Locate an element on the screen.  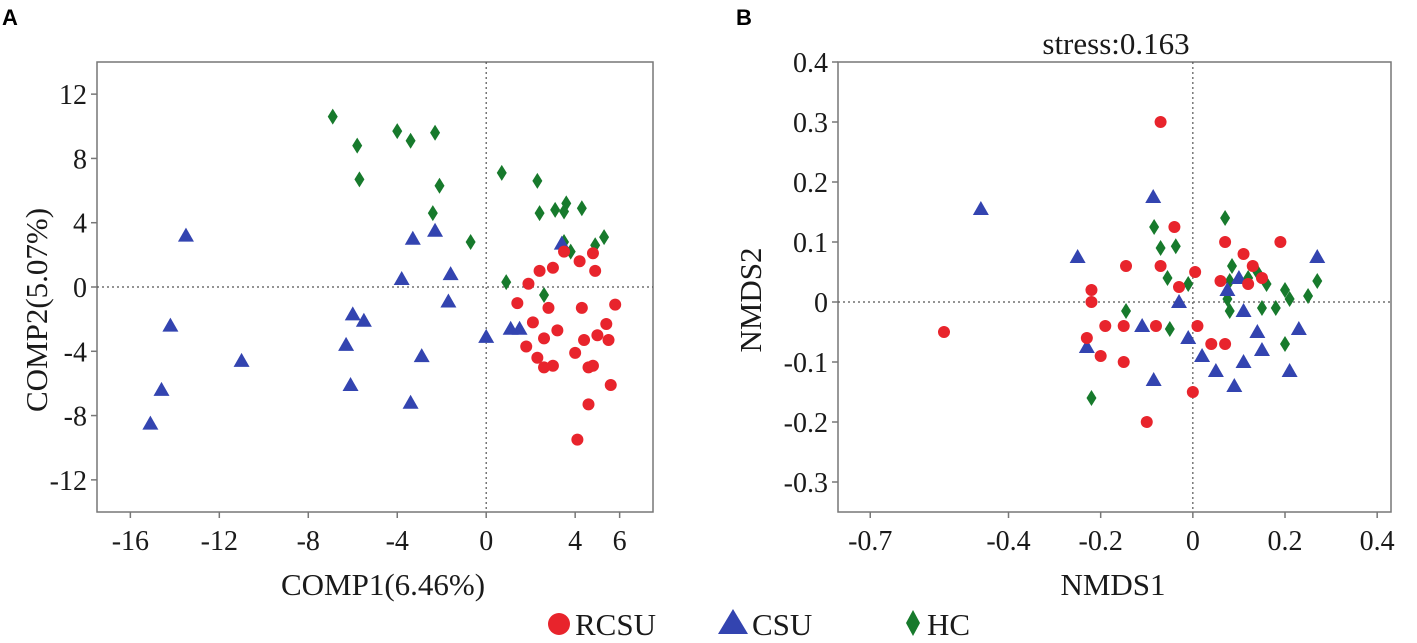
legend-hc-marker is located at coordinates (913, 623).